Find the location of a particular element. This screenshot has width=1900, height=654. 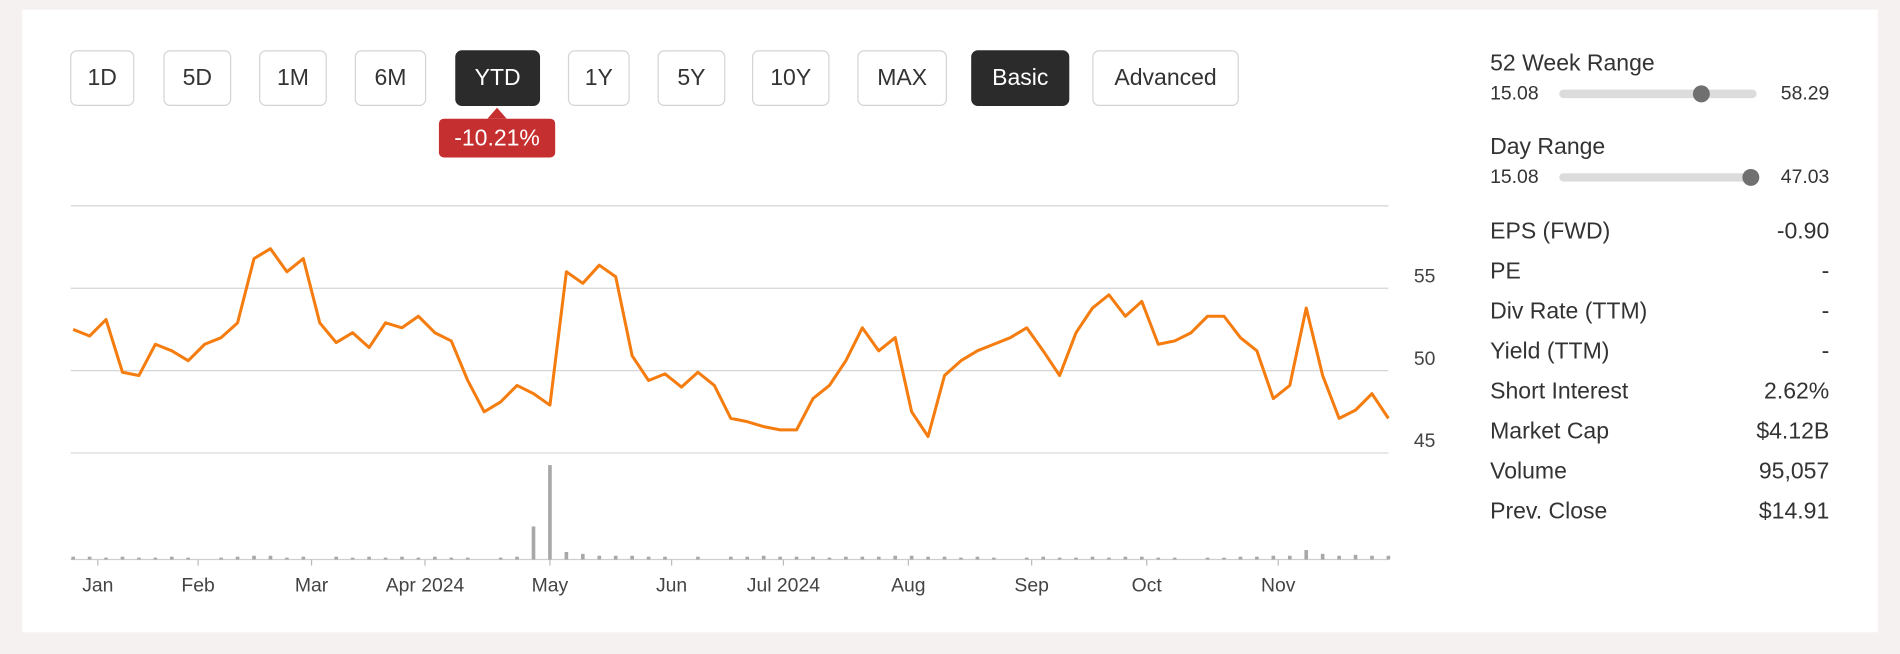

stat-label: Market Cap is located at coordinates (1549, 430).